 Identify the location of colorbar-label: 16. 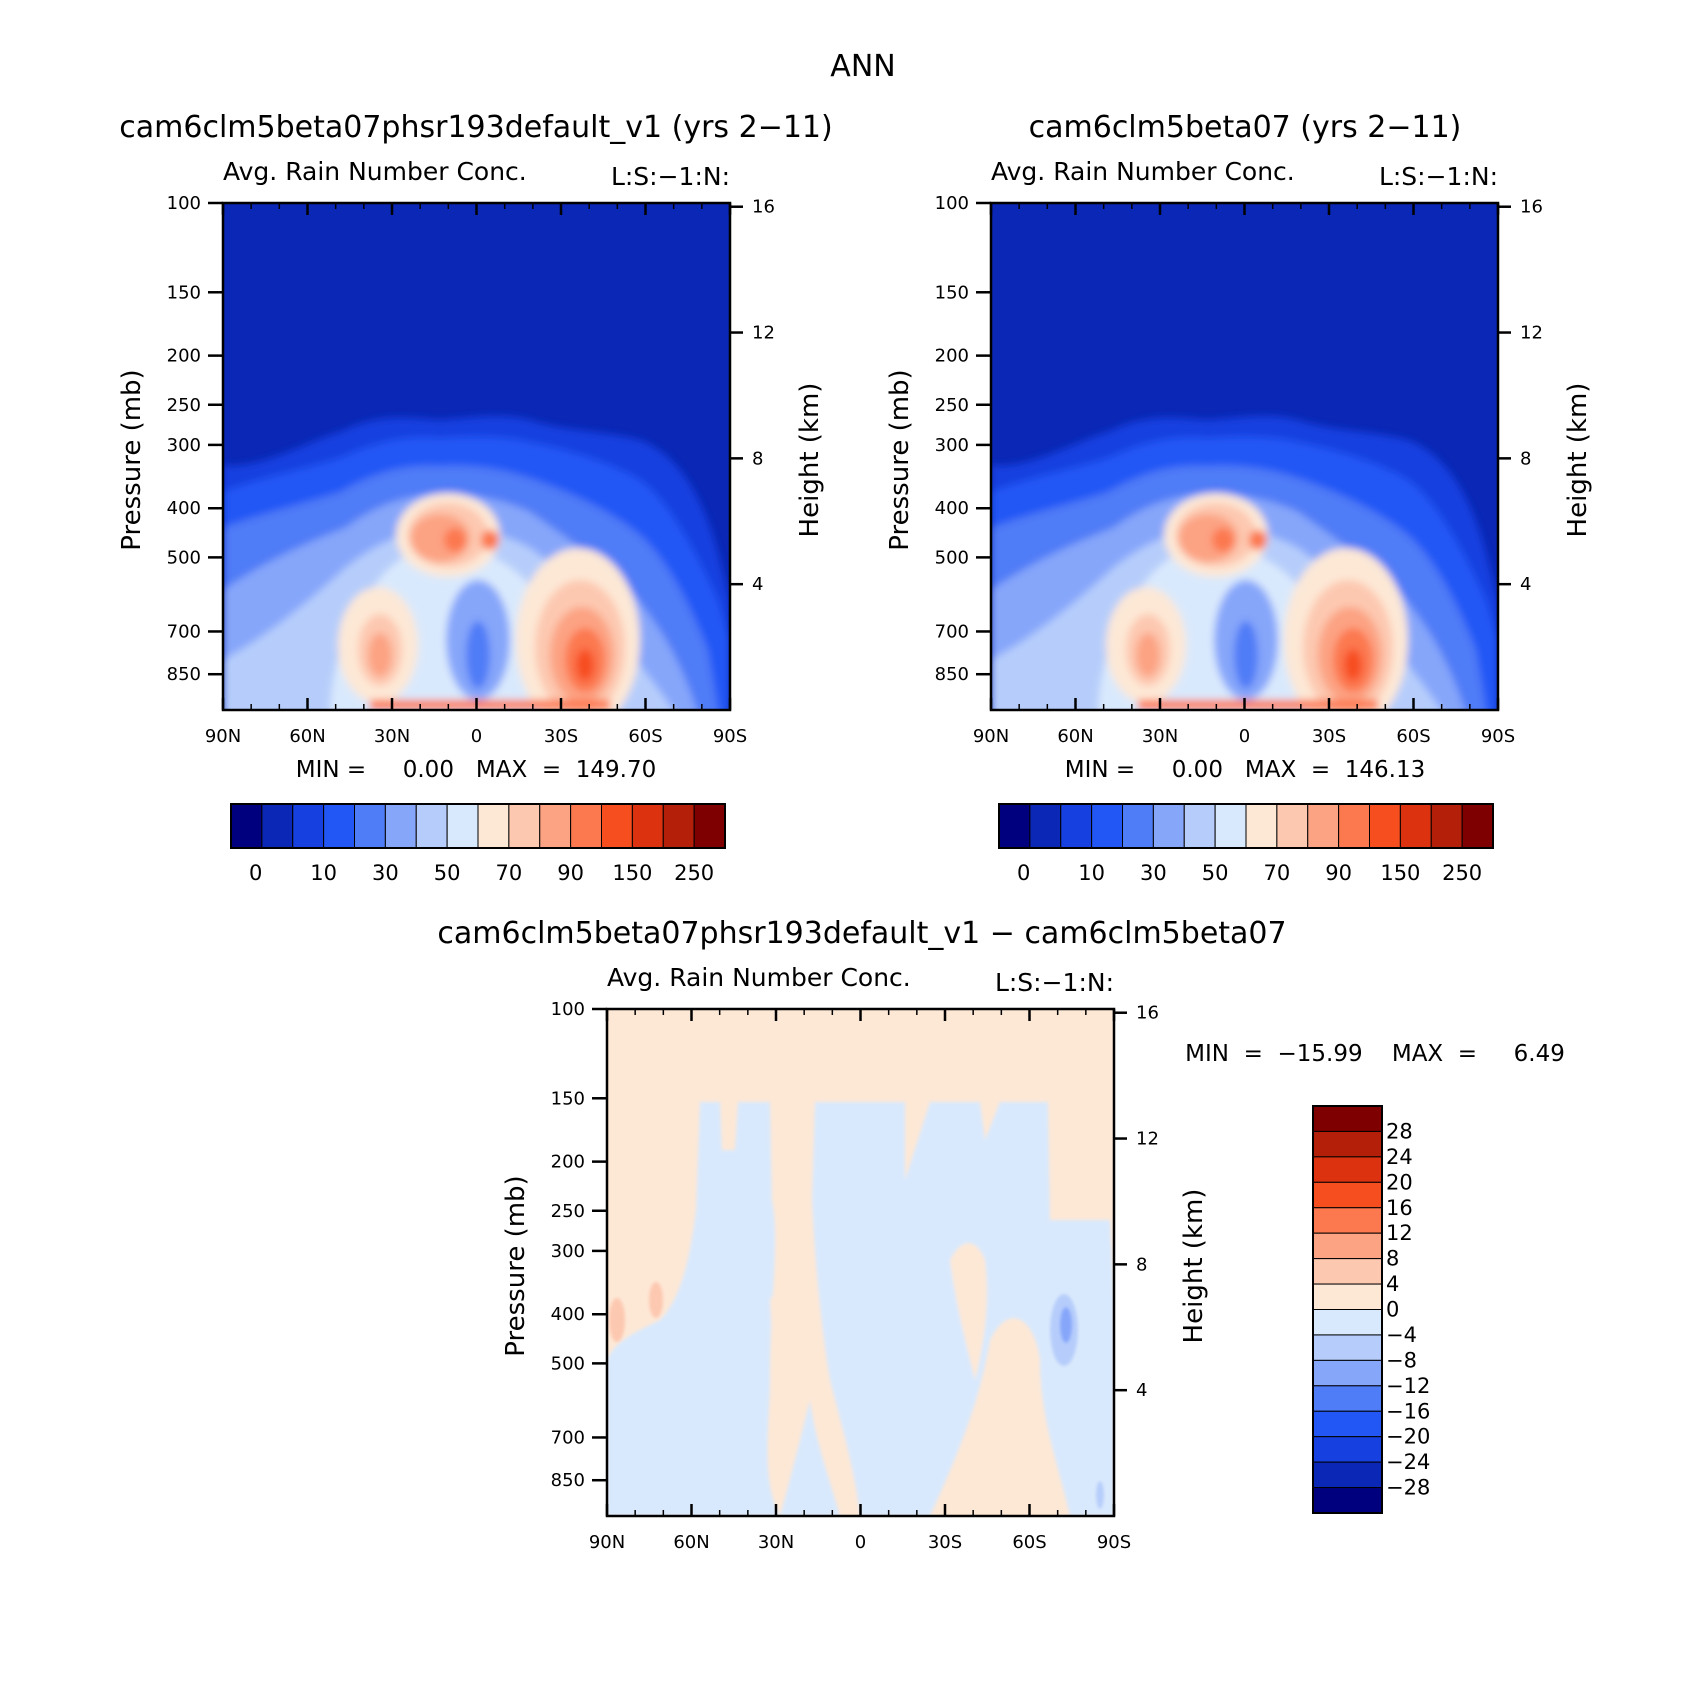
(1399, 1208).